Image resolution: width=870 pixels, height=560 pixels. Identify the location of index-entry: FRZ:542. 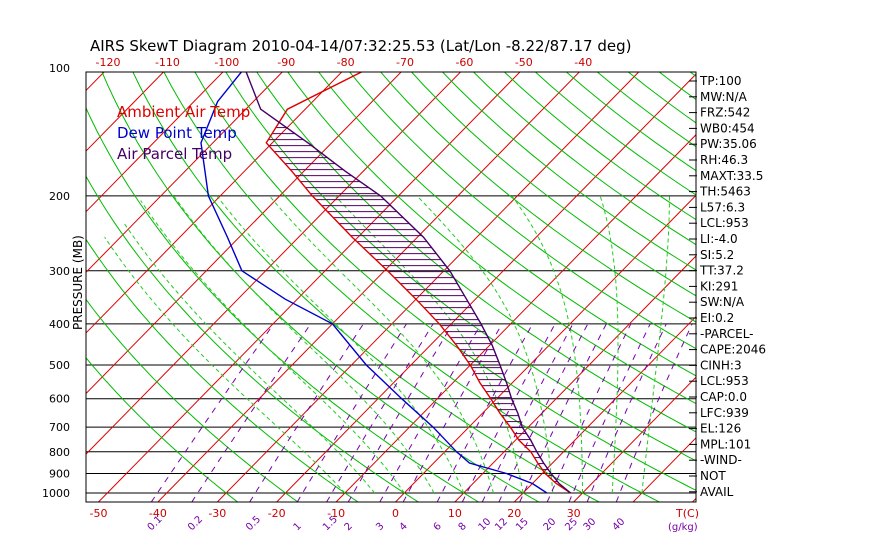
(725, 113).